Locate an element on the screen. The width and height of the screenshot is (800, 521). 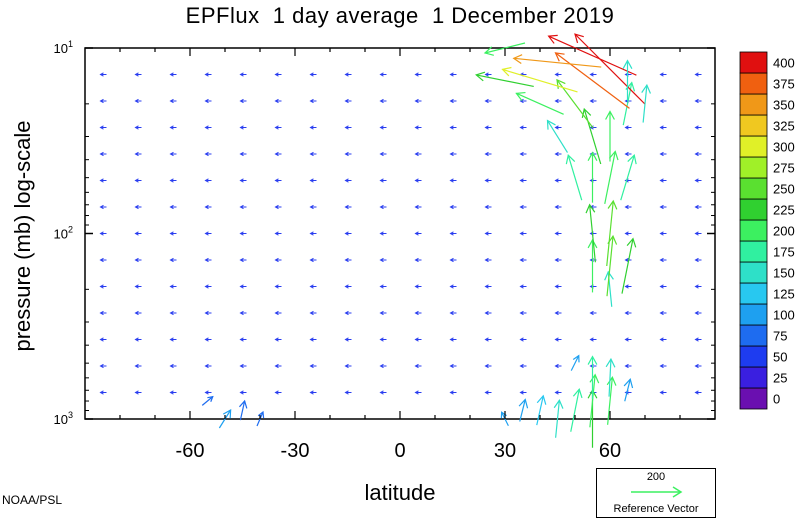
chart-title: EPFlux 1 day average 1 December 2019 is located at coordinates (400, 15).